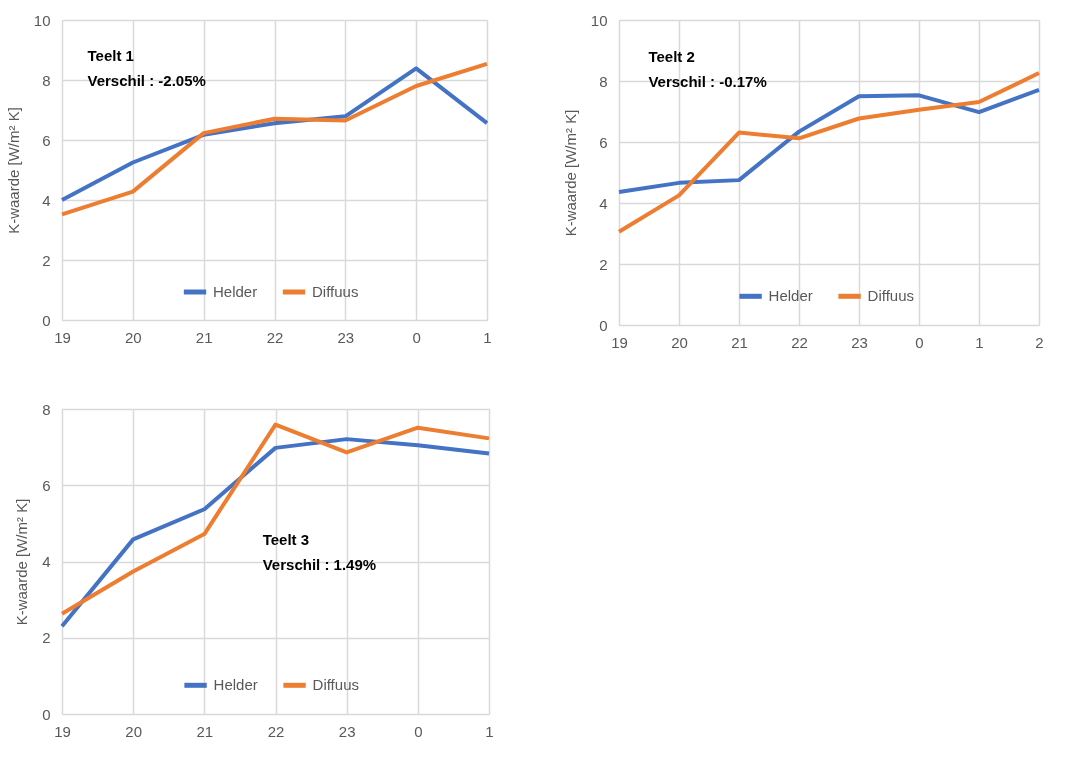 The image size is (1087, 784). I want to click on annotation: Teelt 3, so click(286, 540).